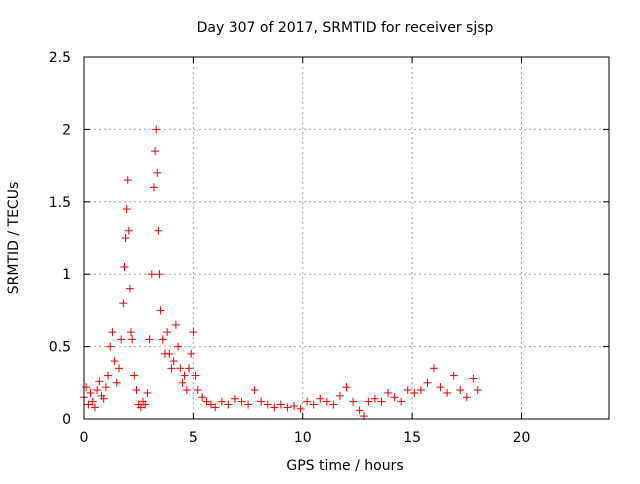 The image size is (640, 484). Describe the element at coordinates (303, 438) in the screenshot. I see `x-tick-label: 10` at that location.